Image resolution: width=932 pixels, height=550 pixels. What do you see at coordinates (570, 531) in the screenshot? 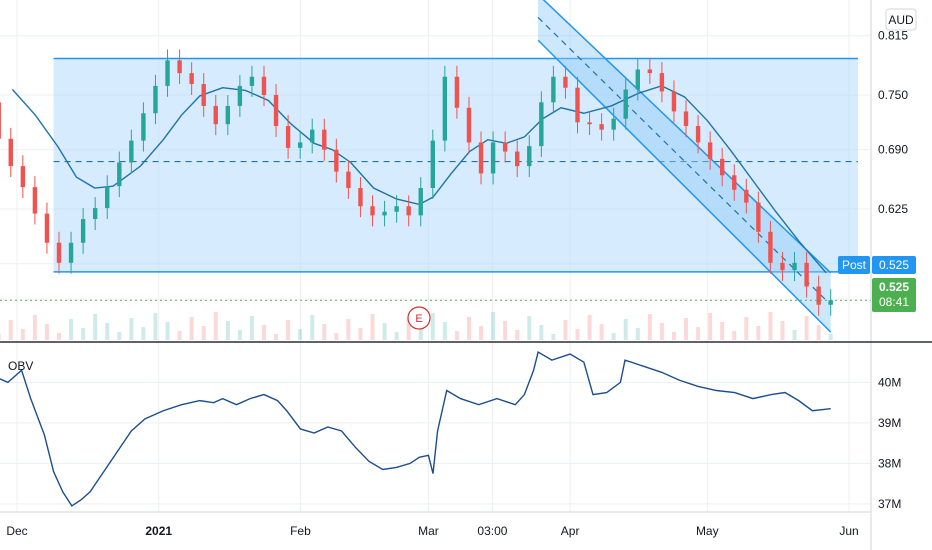
I see `time-tick-label: Apr` at bounding box center [570, 531].